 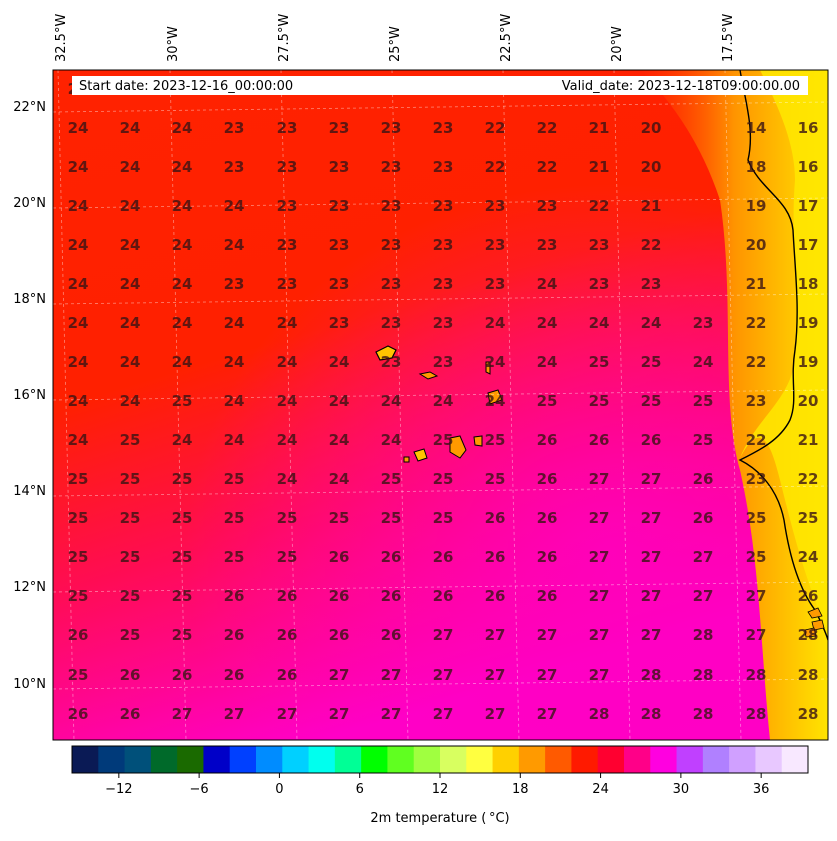 What do you see at coordinates (428, 375) in the screenshot?
I see `island-sao-vicente` at bounding box center [428, 375].